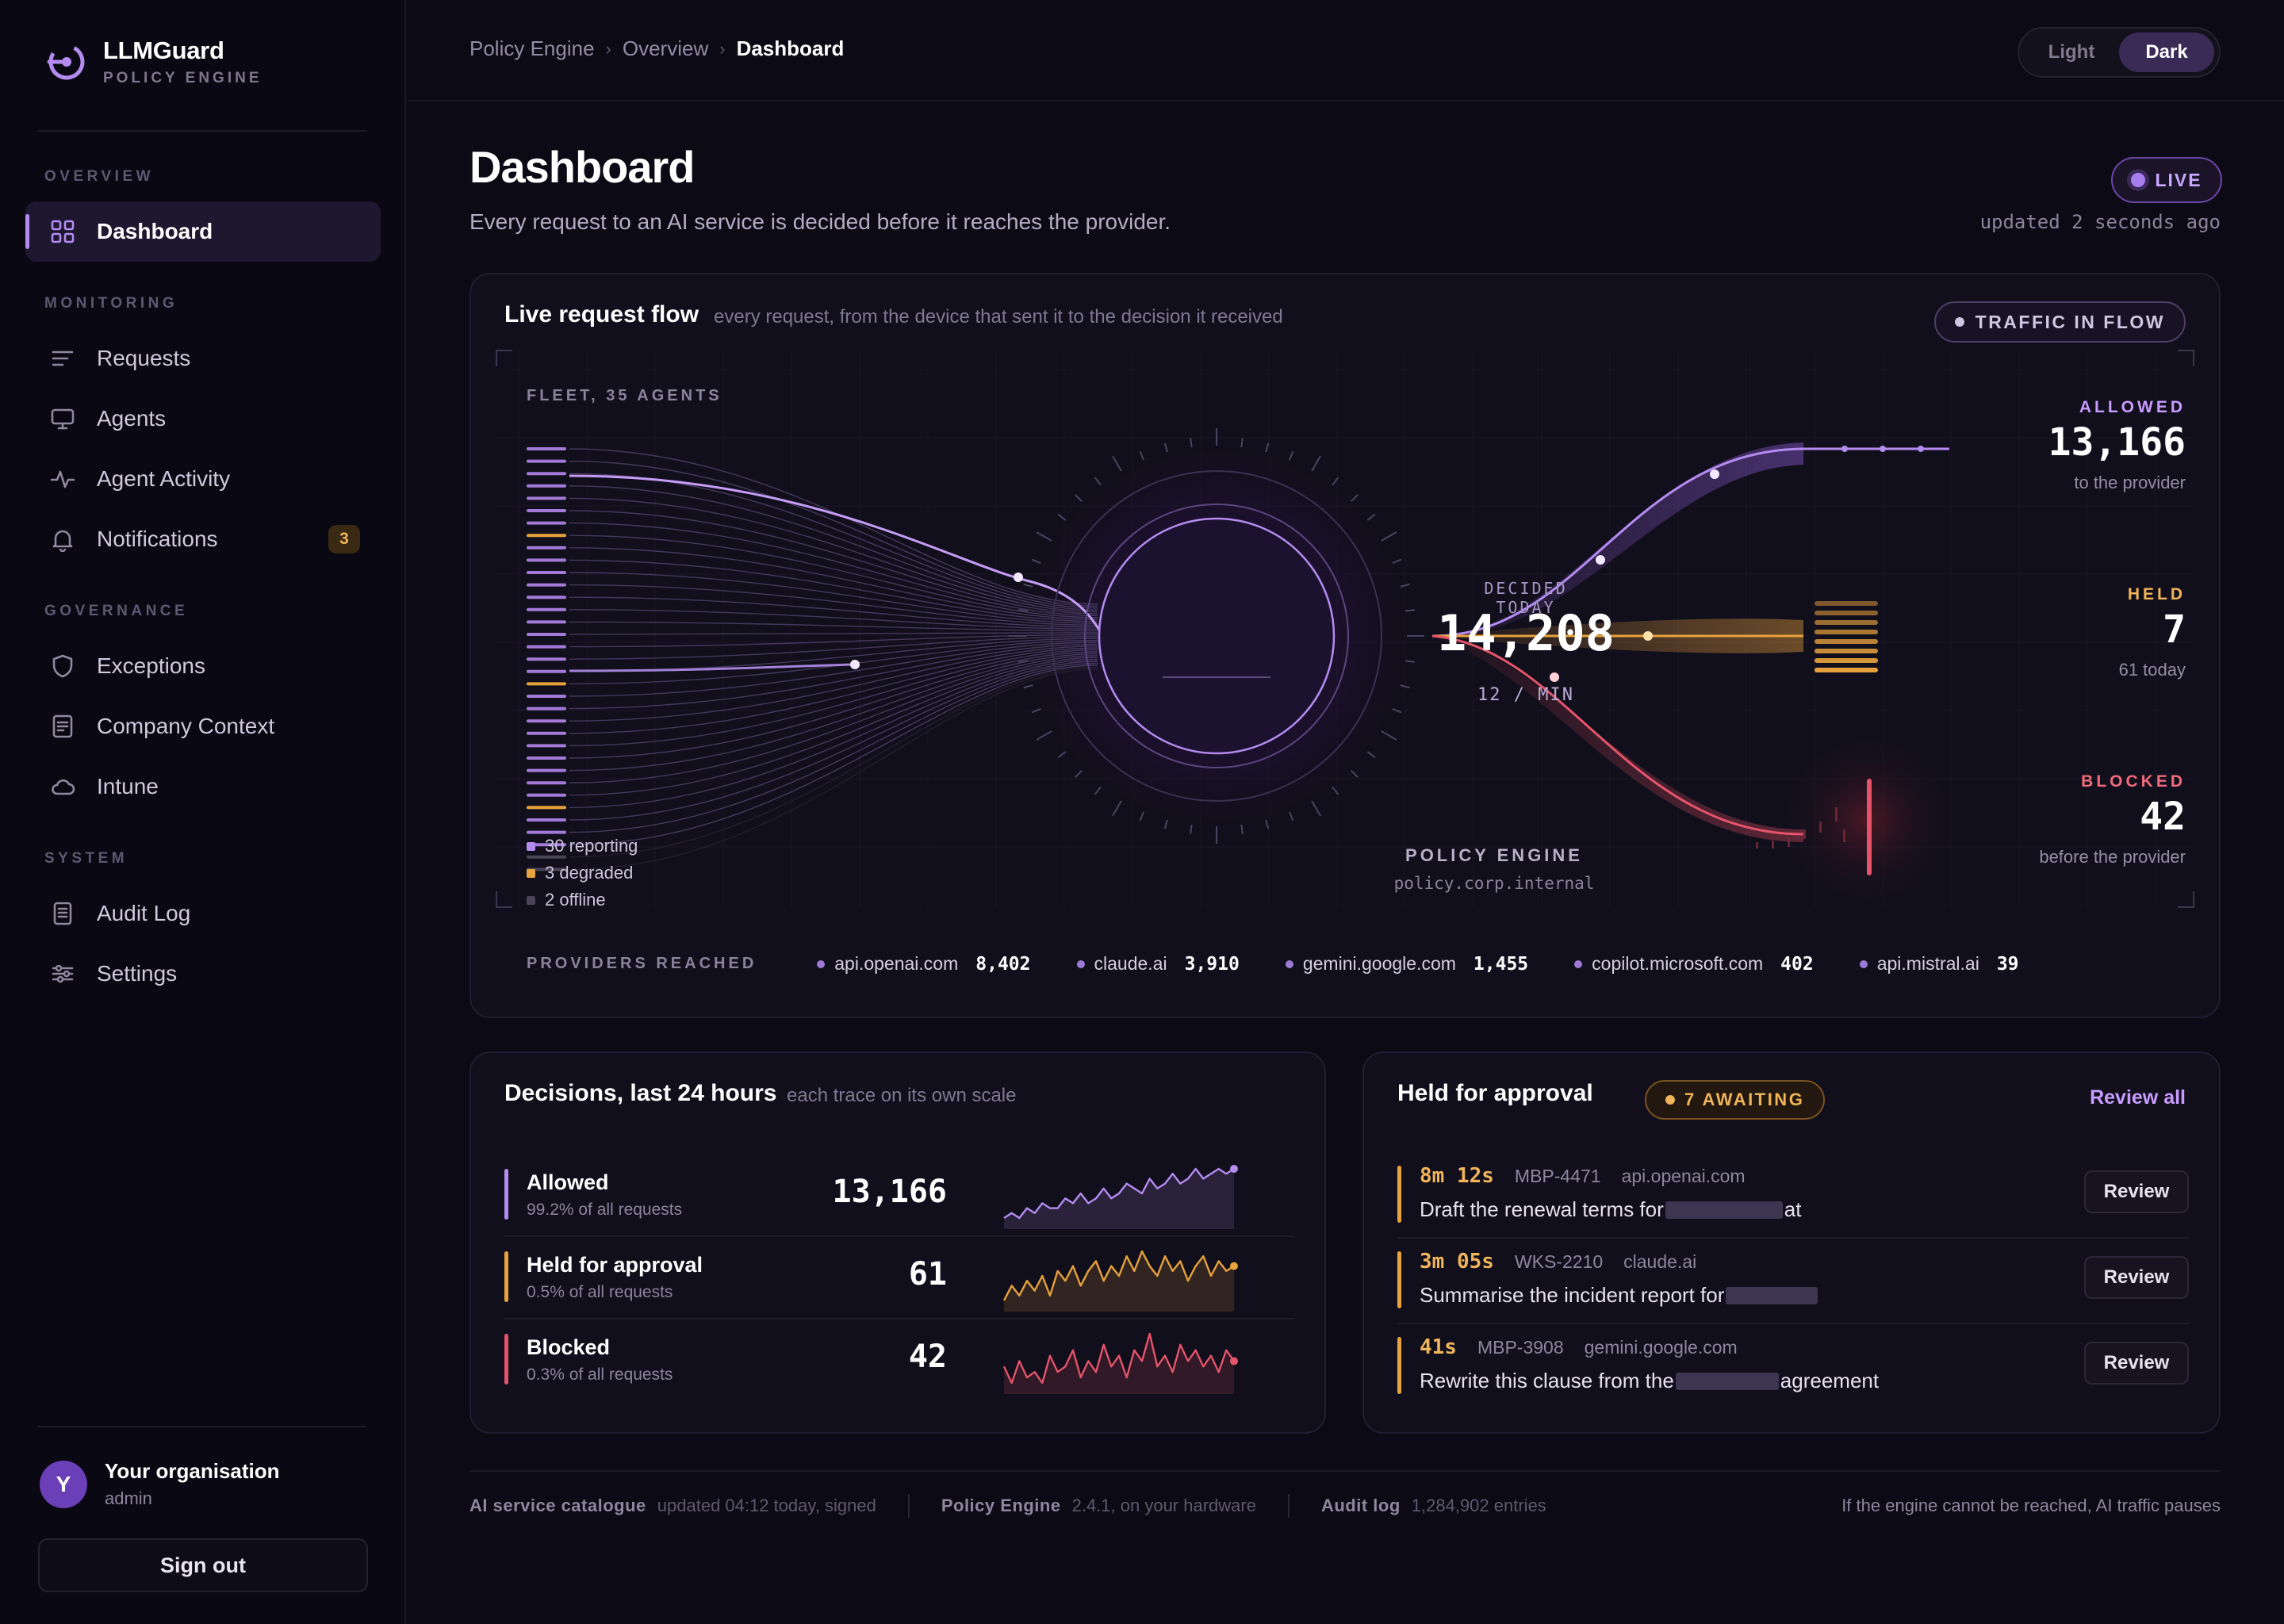 The image size is (2284, 1624). Describe the element at coordinates (1559, 1261) in the screenshot. I see `held-device: WKS-2210` at that location.